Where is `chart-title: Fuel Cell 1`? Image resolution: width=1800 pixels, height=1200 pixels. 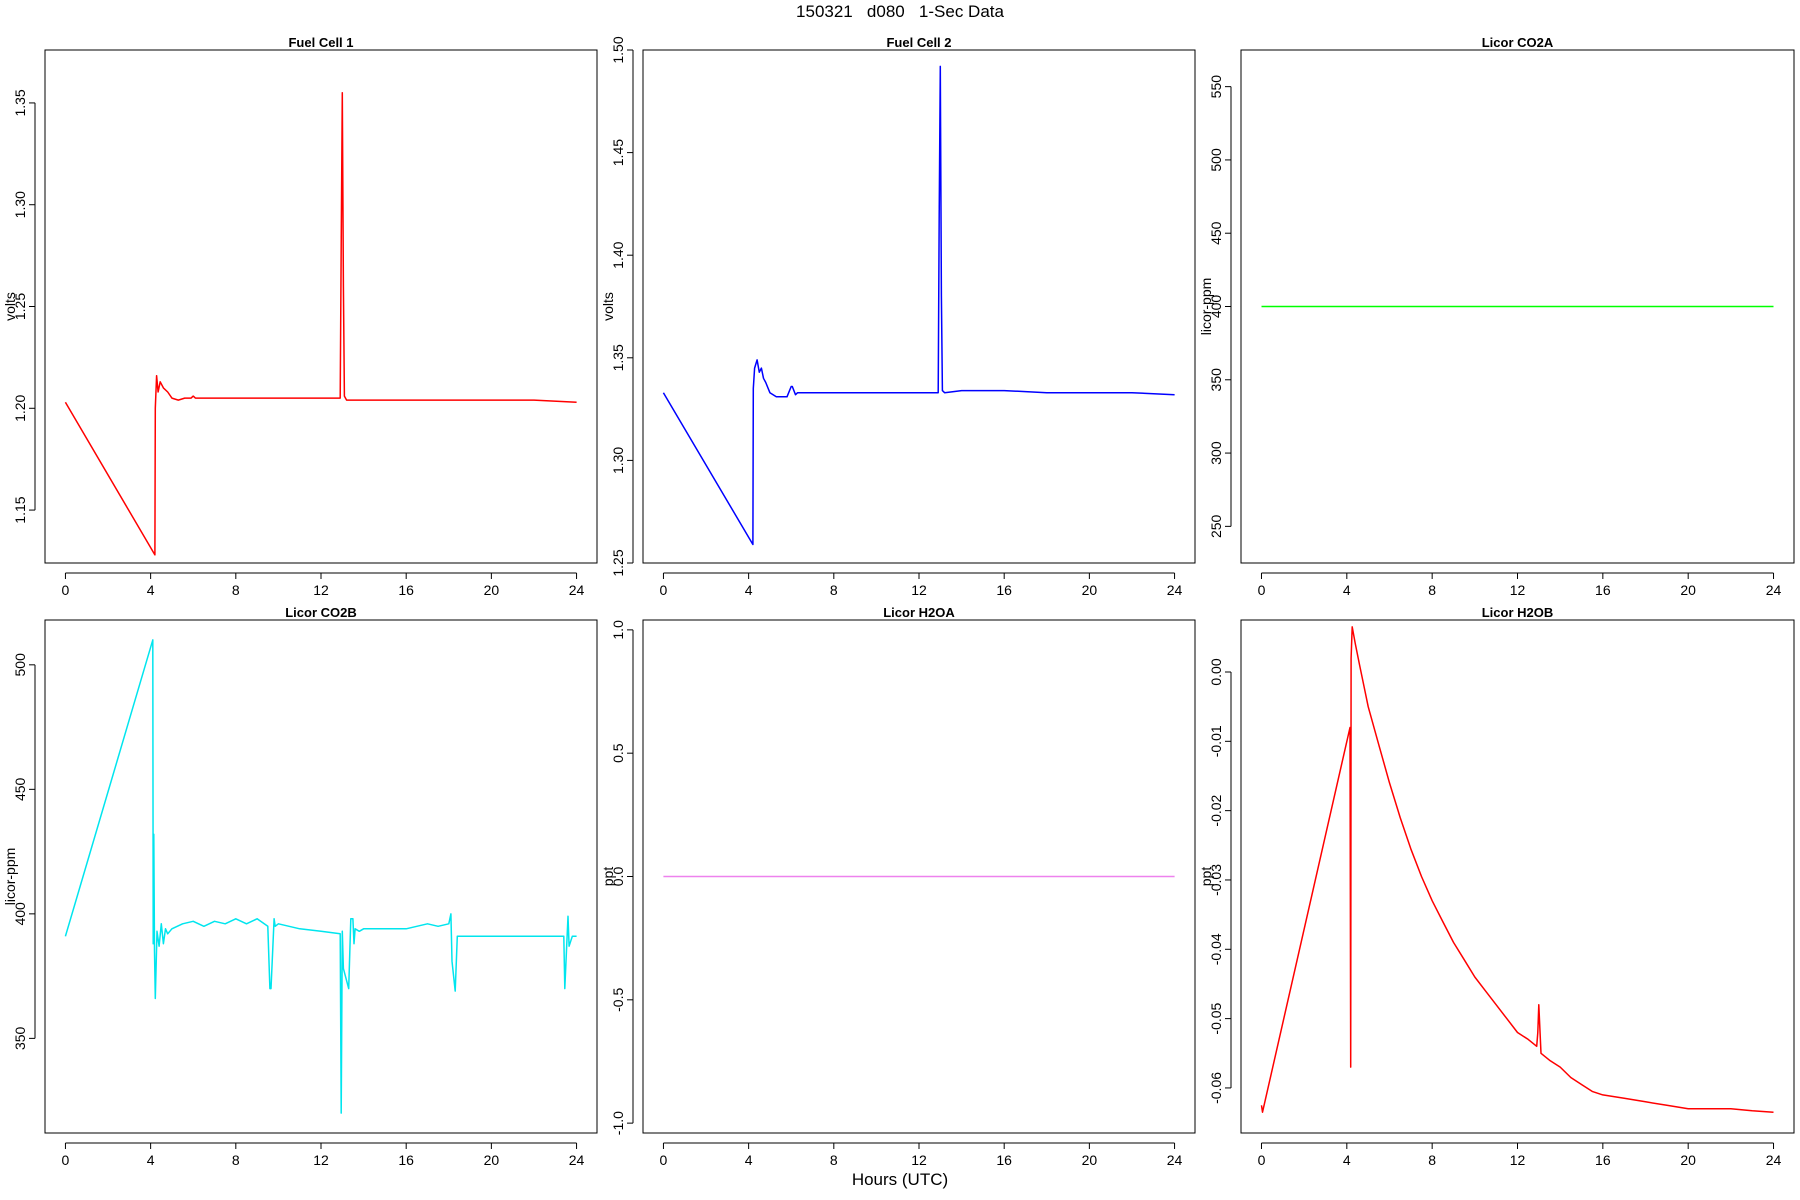 chart-title: Fuel Cell 1 is located at coordinates (320, 42).